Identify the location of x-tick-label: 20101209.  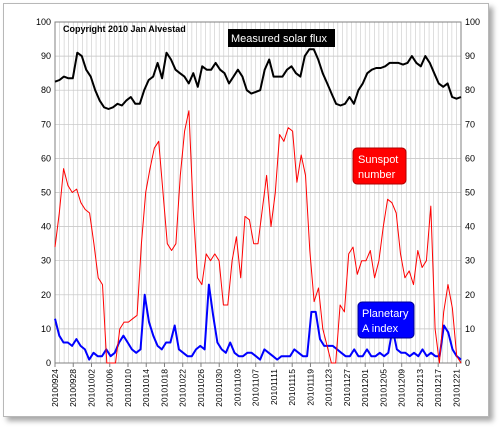
(402, 388).